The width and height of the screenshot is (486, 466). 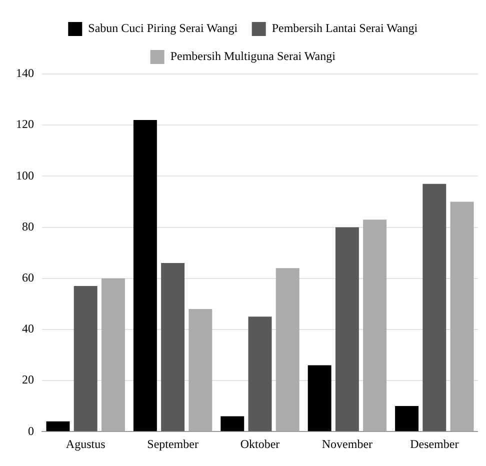 I want to click on y-tick-label: 40, so click(x=28, y=329).